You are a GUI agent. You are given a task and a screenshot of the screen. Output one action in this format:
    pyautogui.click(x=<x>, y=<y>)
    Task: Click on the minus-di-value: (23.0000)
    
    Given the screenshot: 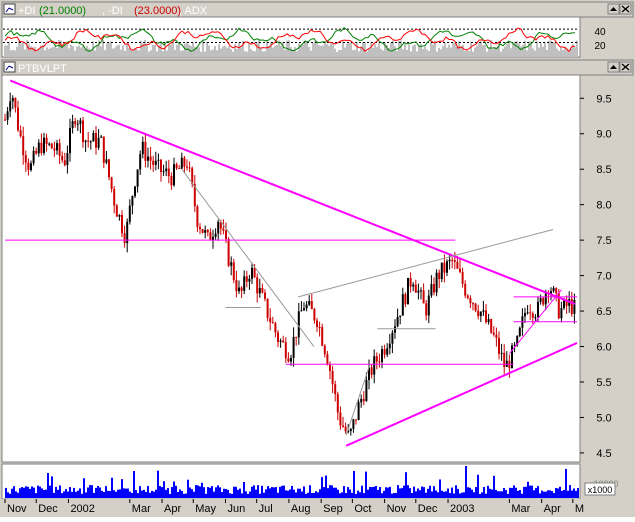 What is the action you would take?
    pyautogui.click(x=157, y=11)
    